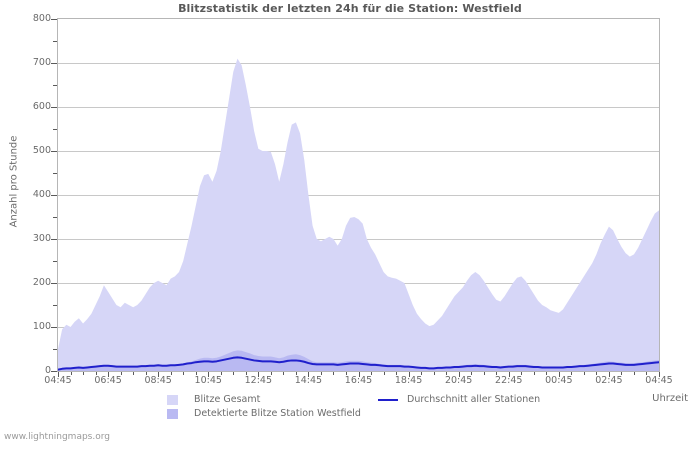  Describe the element at coordinates (41, 150) in the screenshot. I see `y-axis-tick-label: 500` at that location.